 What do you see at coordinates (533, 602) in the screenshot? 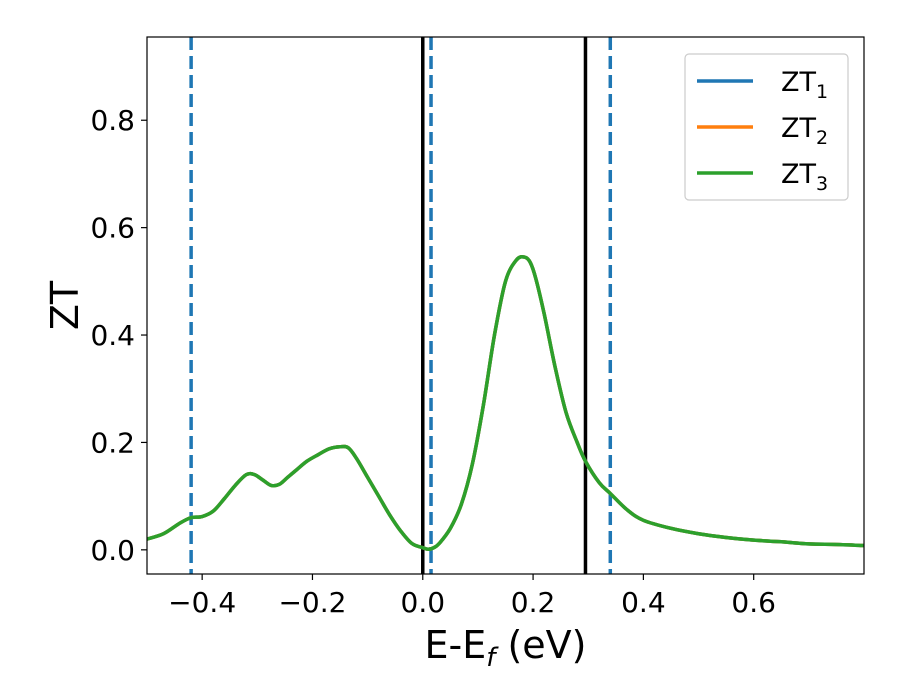
I see `x-tick-label-3: 0.2` at bounding box center [533, 602].